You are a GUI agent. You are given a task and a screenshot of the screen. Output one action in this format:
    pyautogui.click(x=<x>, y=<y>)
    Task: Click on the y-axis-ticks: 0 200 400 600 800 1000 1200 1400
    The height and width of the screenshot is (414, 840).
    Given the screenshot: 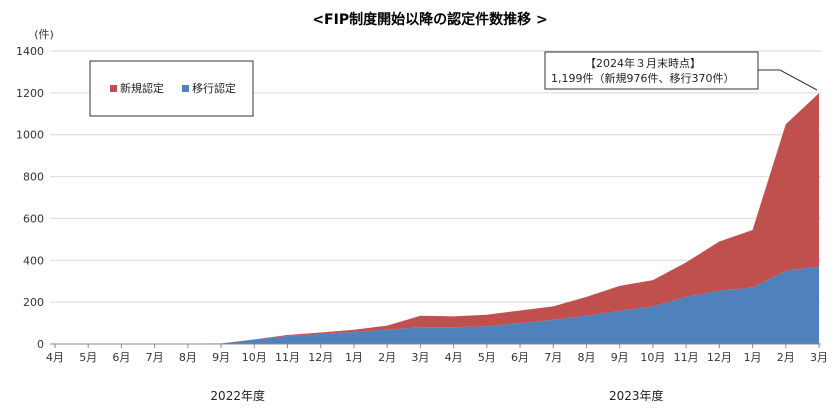 What is the action you would take?
    pyautogui.click(x=30, y=198)
    